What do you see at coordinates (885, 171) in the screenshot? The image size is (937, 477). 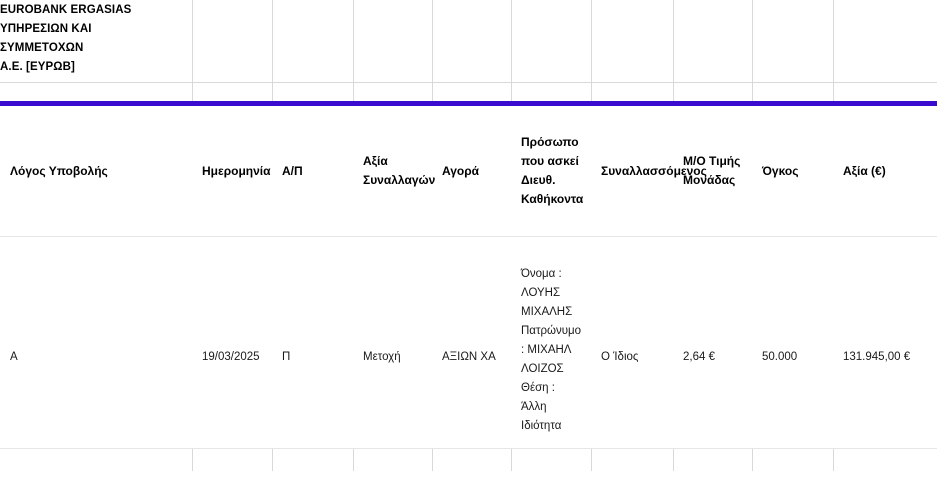 I see `column-header-value: Αξία (€)` at bounding box center [885, 171].